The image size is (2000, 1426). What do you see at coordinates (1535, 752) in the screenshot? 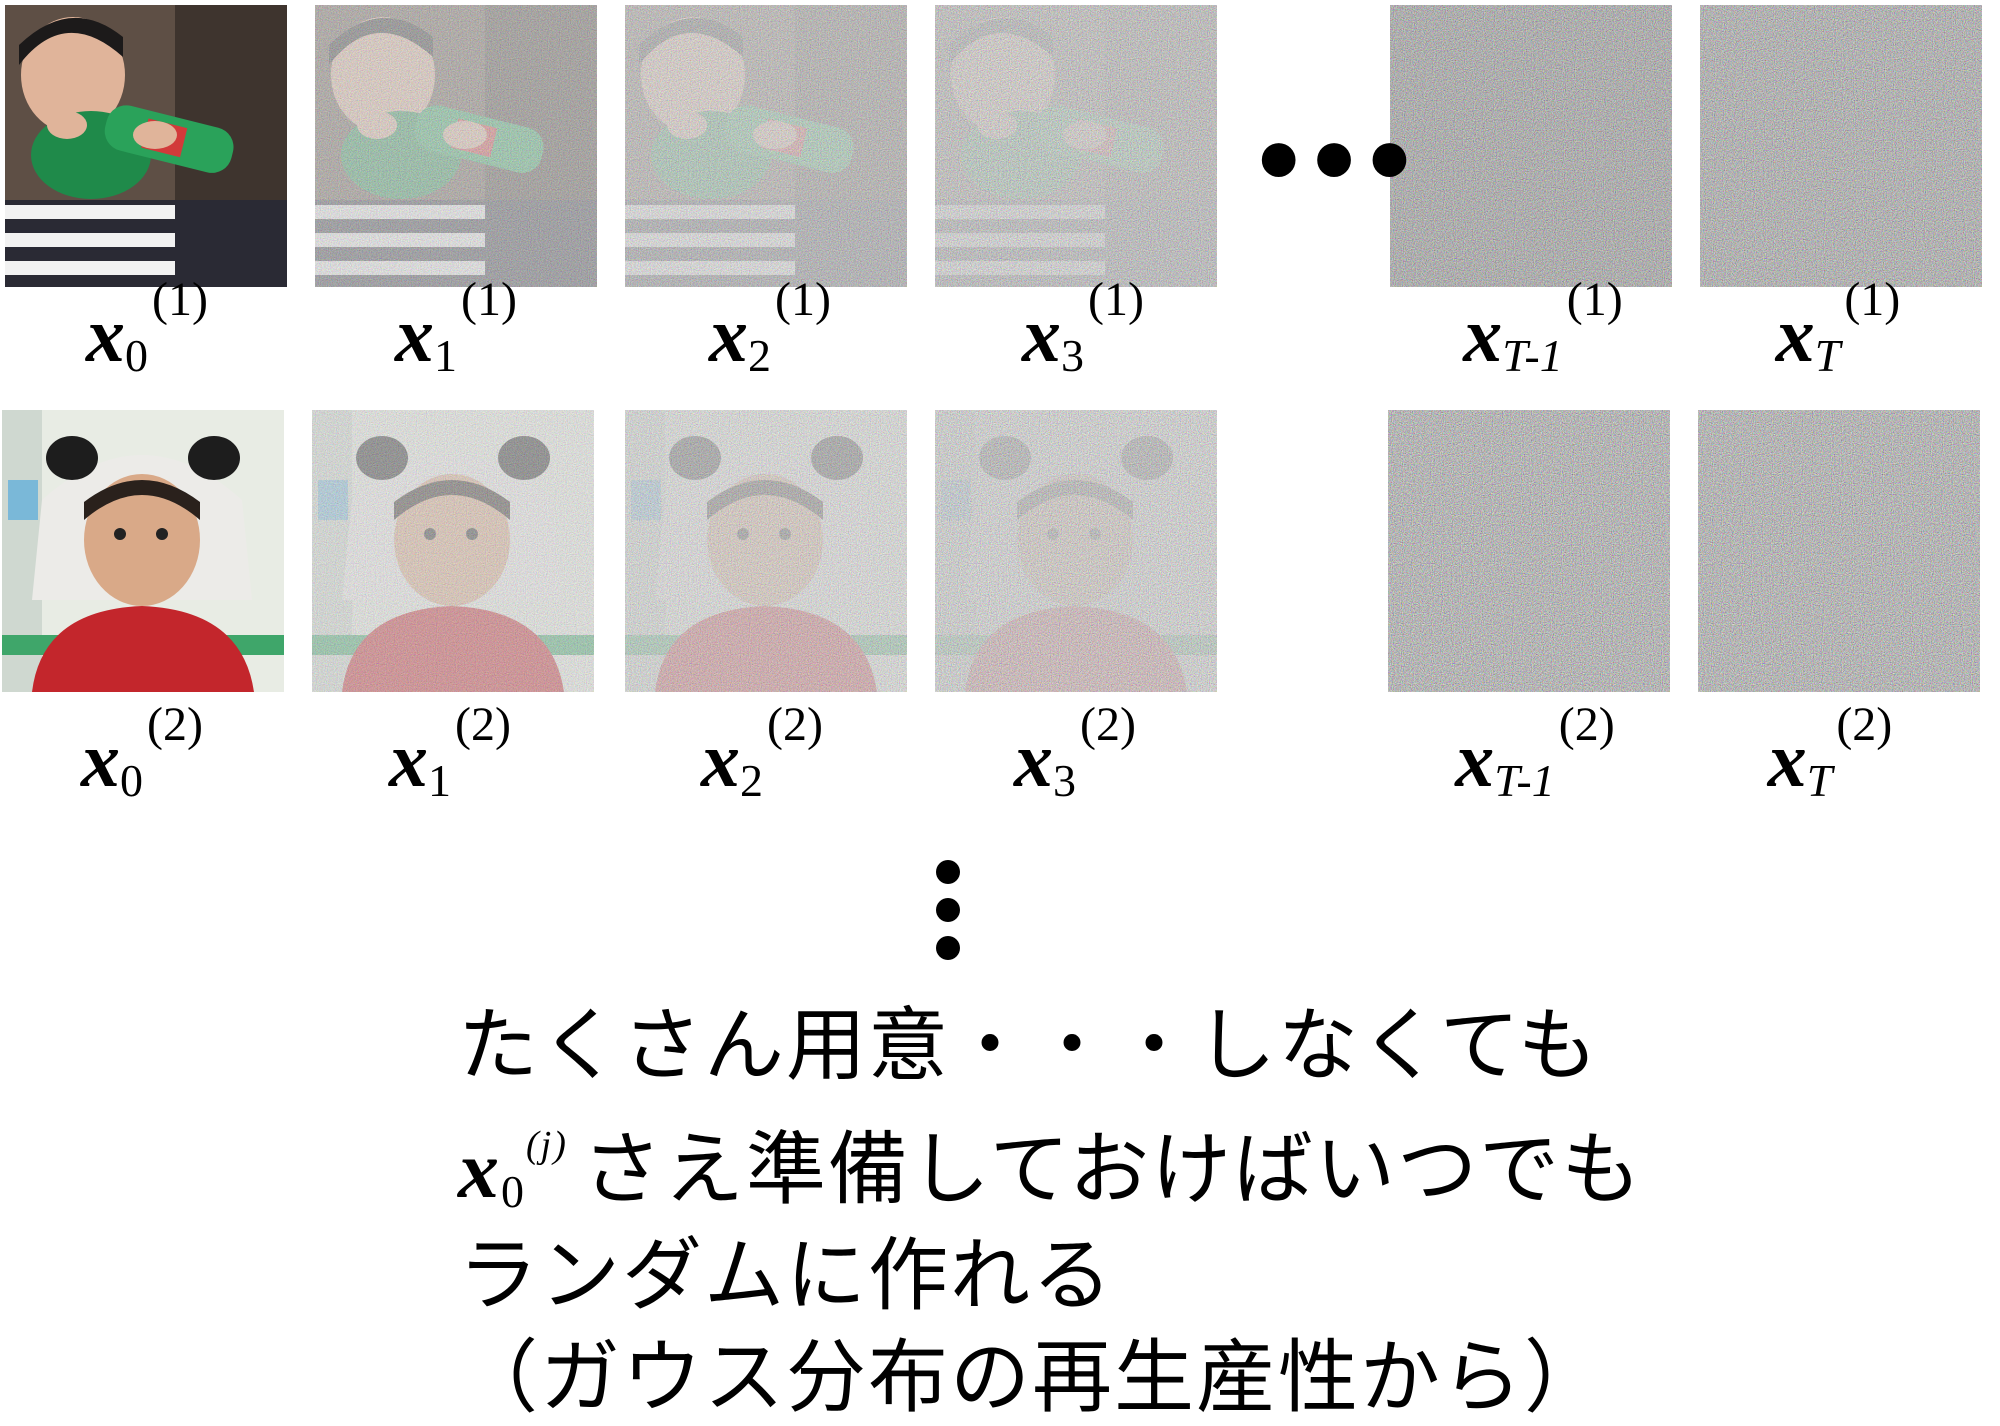
I see `label-xT-1-2: xT-1(2)` at bounding box center [1535, 752].